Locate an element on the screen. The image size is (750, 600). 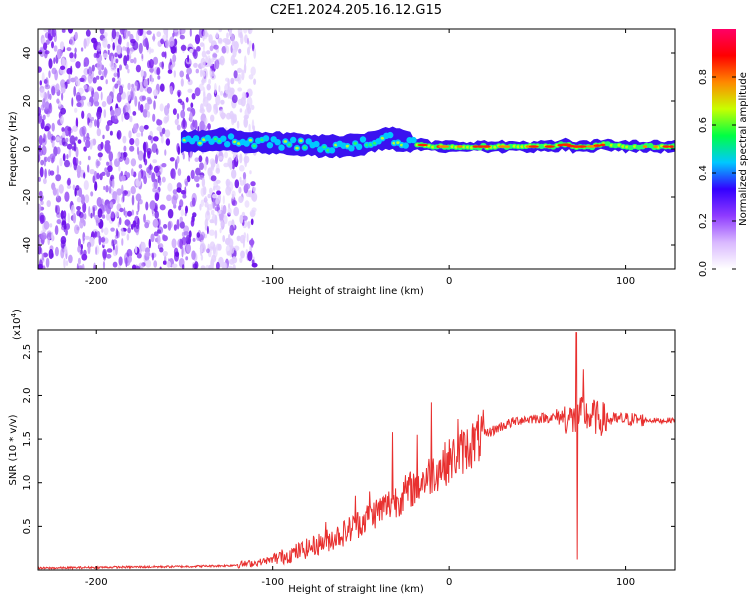
signal-peak is located at coordinates (507, 146).